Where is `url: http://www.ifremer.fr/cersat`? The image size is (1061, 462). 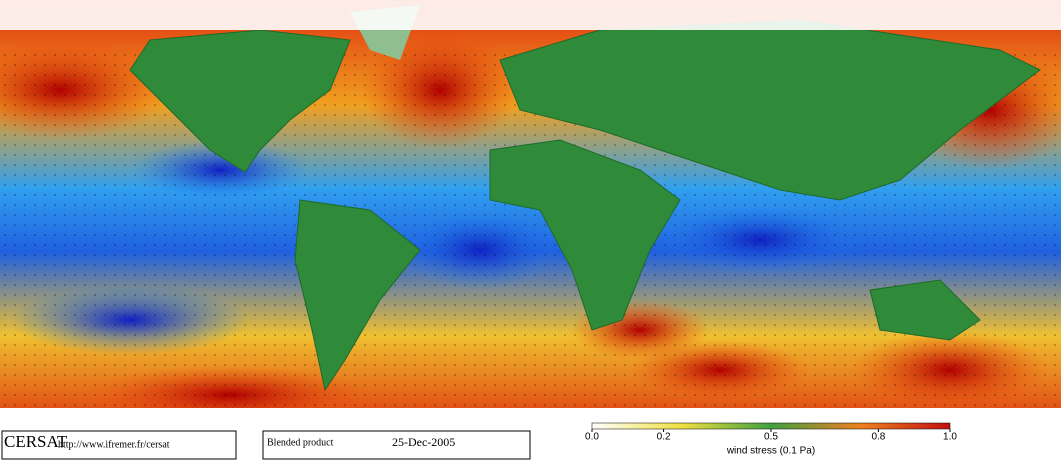 url: http://www.ifremer.fr/cersat is located at coordinates (114, 444).